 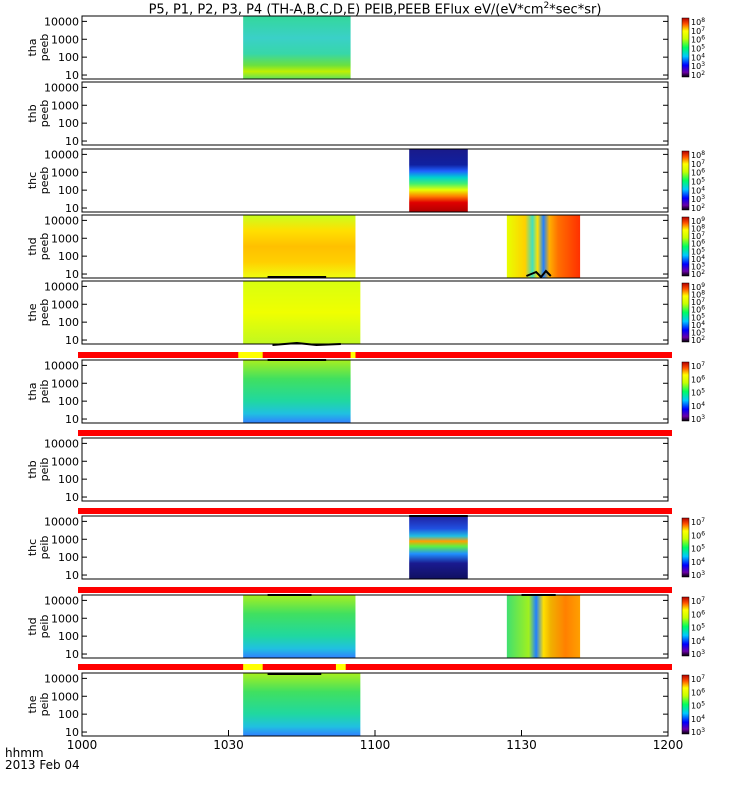 What do you see at coordinates (375, 626) in the screenshot?
I see `panel-frame-thd_peib` at bounding box center [375, 626].